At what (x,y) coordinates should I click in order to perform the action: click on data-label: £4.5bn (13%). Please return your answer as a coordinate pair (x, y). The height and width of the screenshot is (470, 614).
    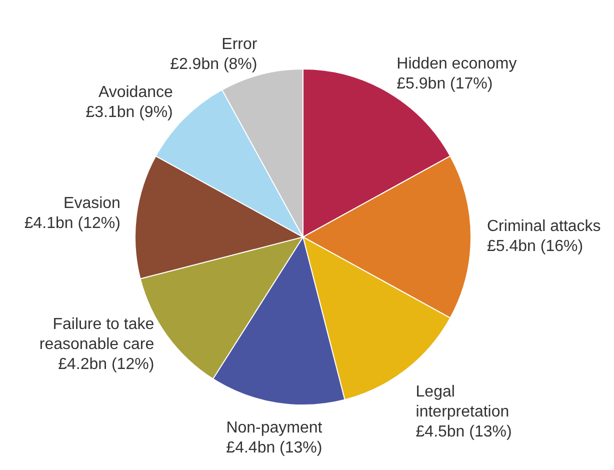
    Looking at the image, I should click on (464, 432).